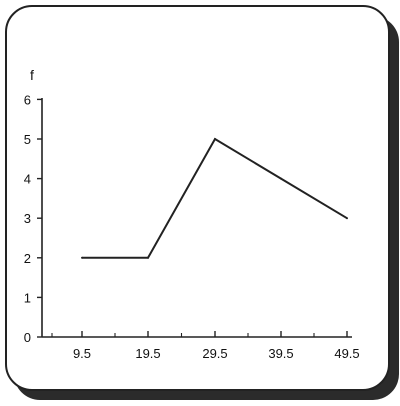 The image size is (400, 406). Describe the element at coordinates (347, 218) in the screenshot. I see `data-point-49.5` at that location.